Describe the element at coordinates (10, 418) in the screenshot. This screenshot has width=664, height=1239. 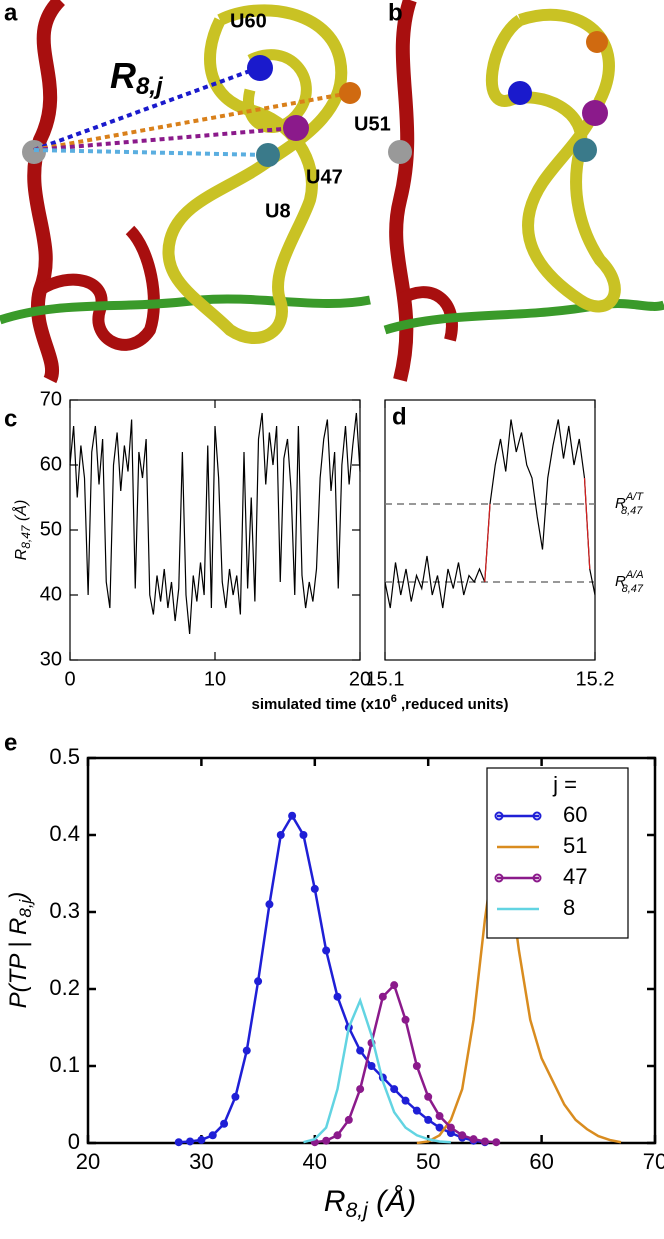
I see `panel-label: c` at that location.